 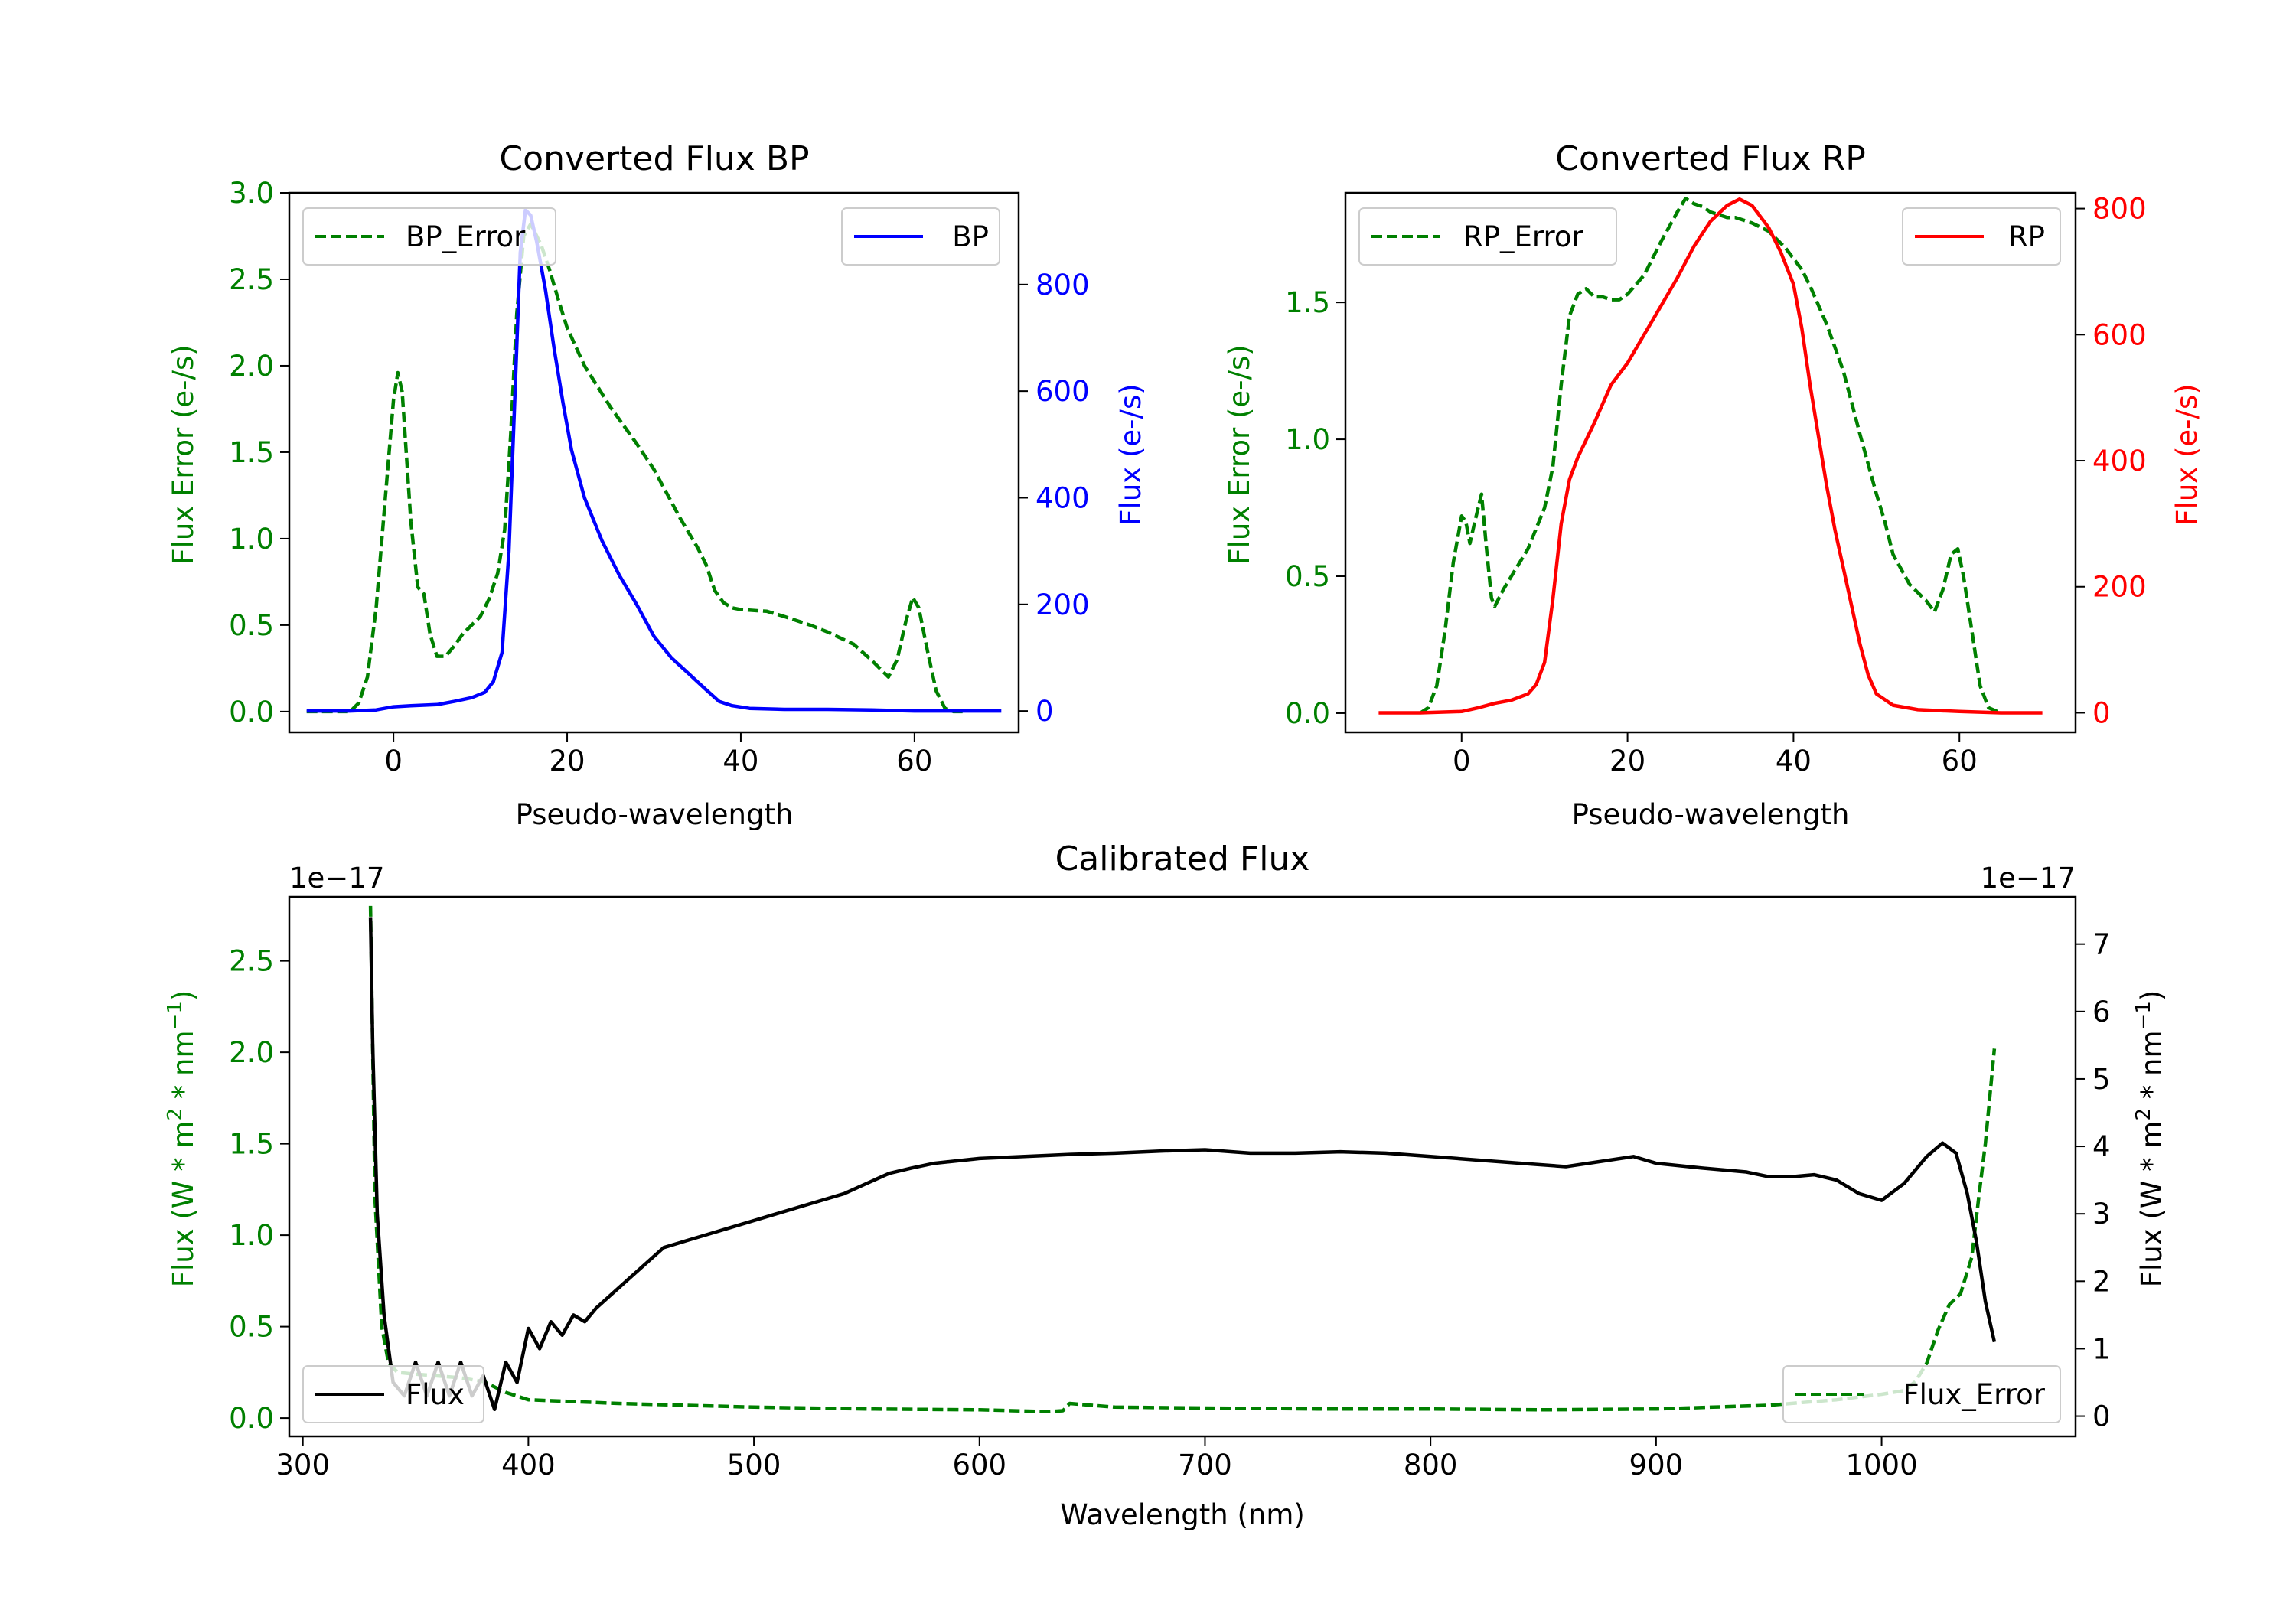 I want to click on x-tick-label: 800, so click(x=1431, y=1465).